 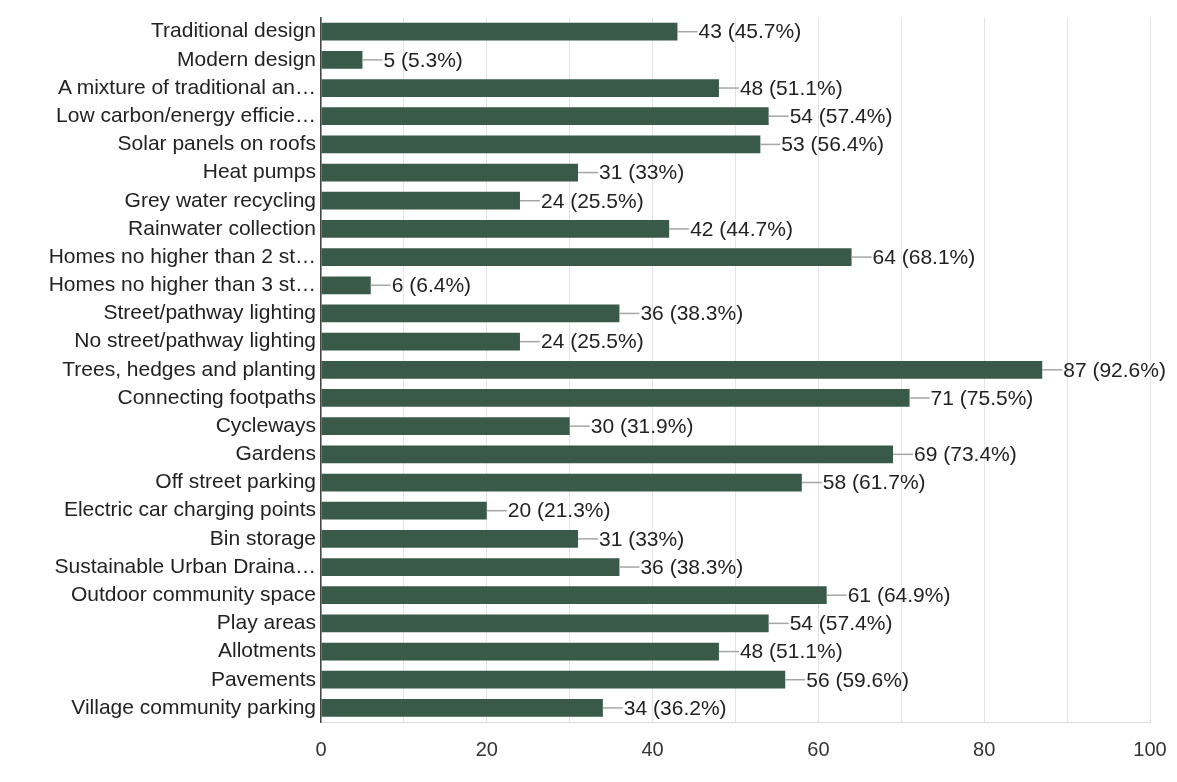 I want to click on y-tick-label: Rainwater collection, so click(x=222, y=227).